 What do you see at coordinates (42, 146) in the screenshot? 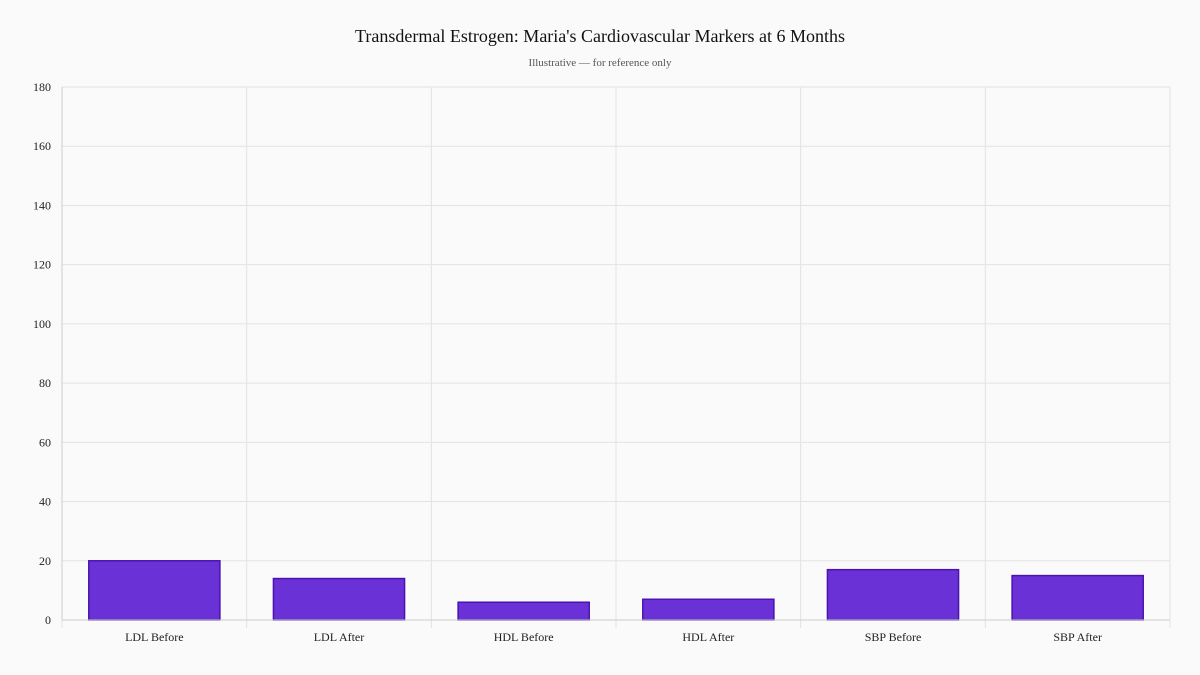
I see `y-tick-label: 160` at bounding box center [42, 146].